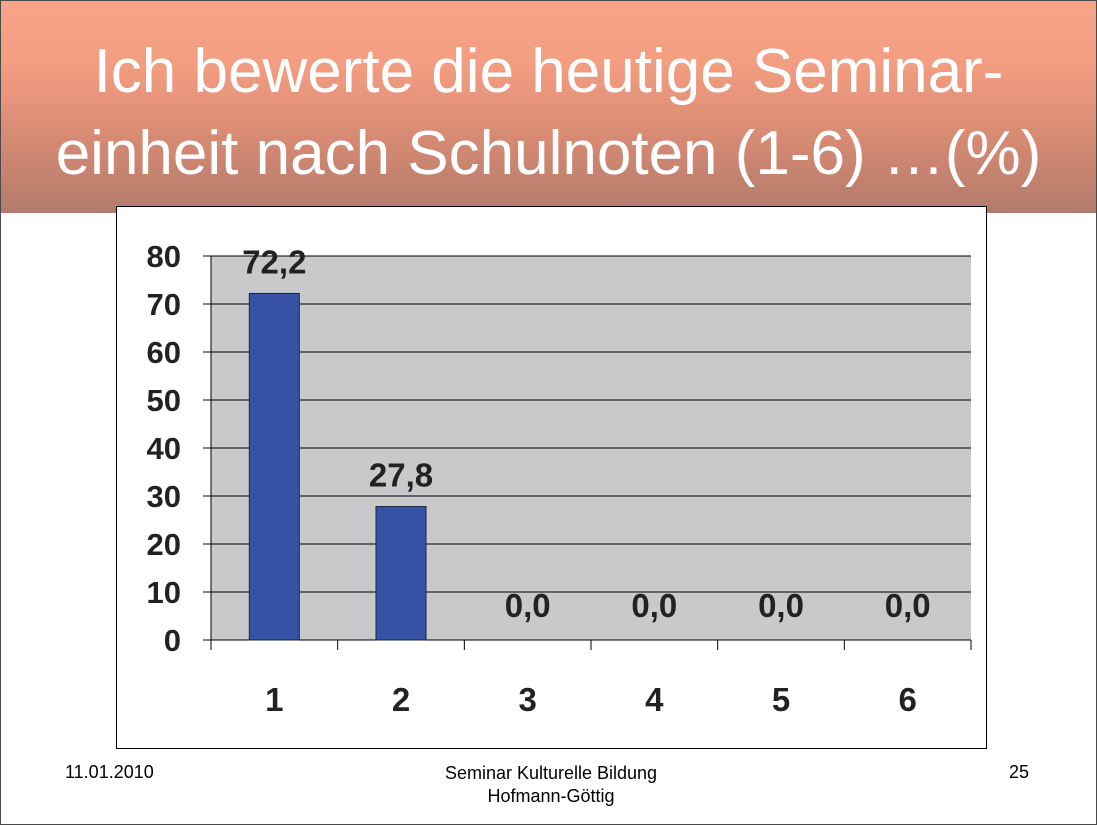 The width and height of the screenshot is (1097, 825). I want to click on x-tick-label-5: 5, so click(781, 699).